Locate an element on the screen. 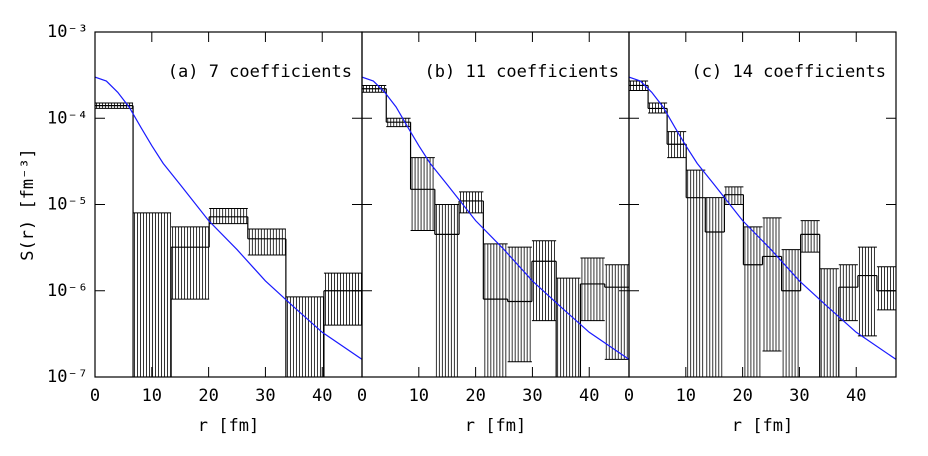 This screenshot has height=456, width=928. y-tick-label: 10⁻⁶ is located at coordinates (67, 291).